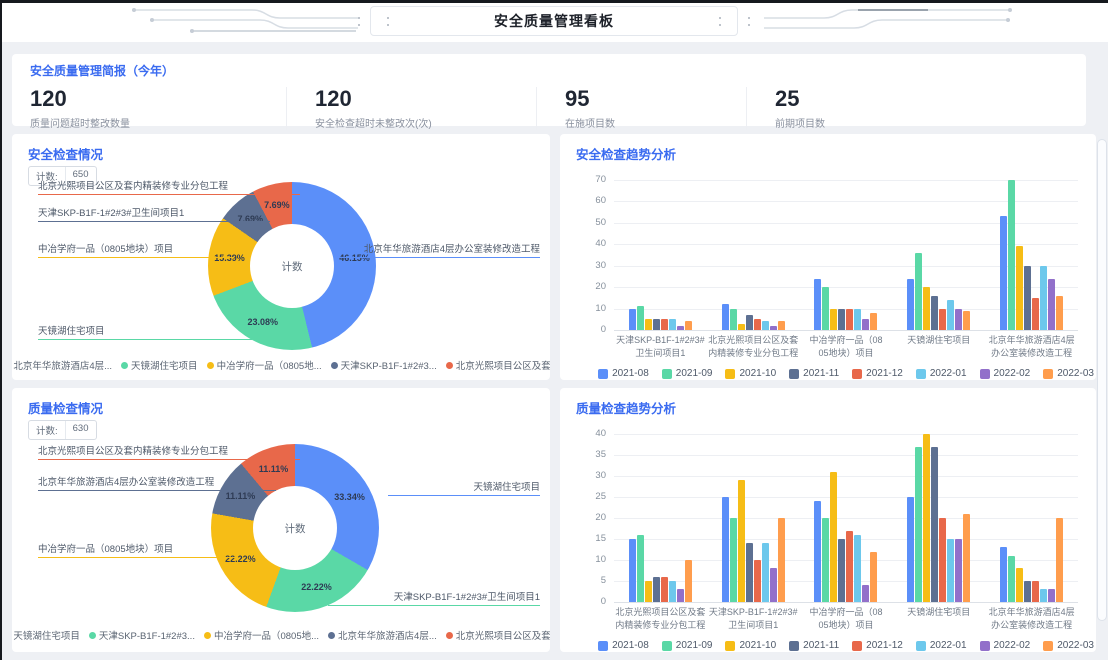 The width and height of the screenshot is (1108, 660). What do you see at coordinates (159, 365) in the screenshot?
I see `legend-item: 天镜湖住宅项目` at bounding box center [159, 365].